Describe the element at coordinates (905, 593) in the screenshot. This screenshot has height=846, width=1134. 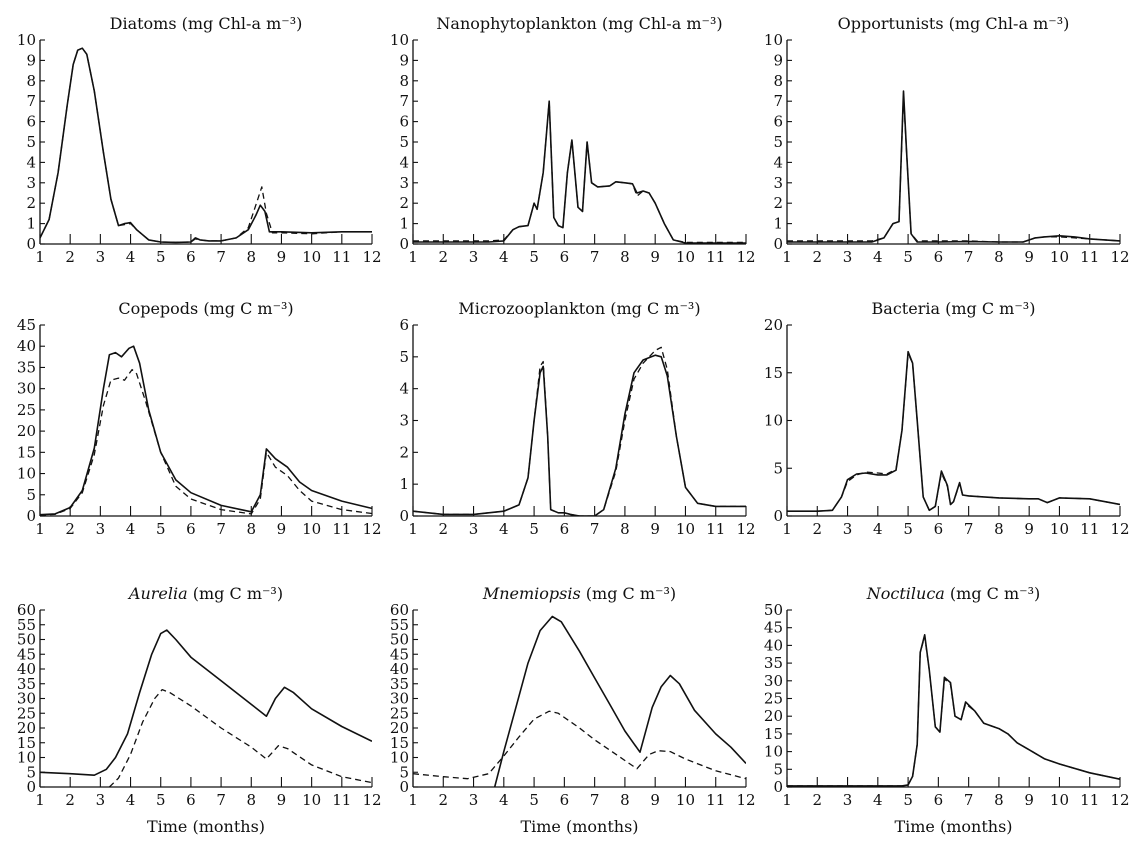
I see `panel-title-italic: Noctiluca` at that location.